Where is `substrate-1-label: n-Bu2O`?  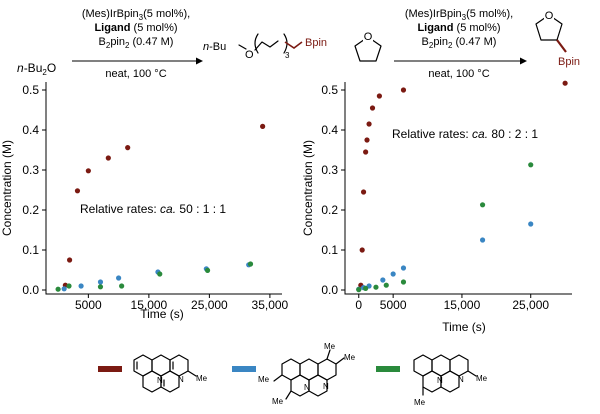 substrate-1-label: n-Bu2O is located at coordinates (36, 69).